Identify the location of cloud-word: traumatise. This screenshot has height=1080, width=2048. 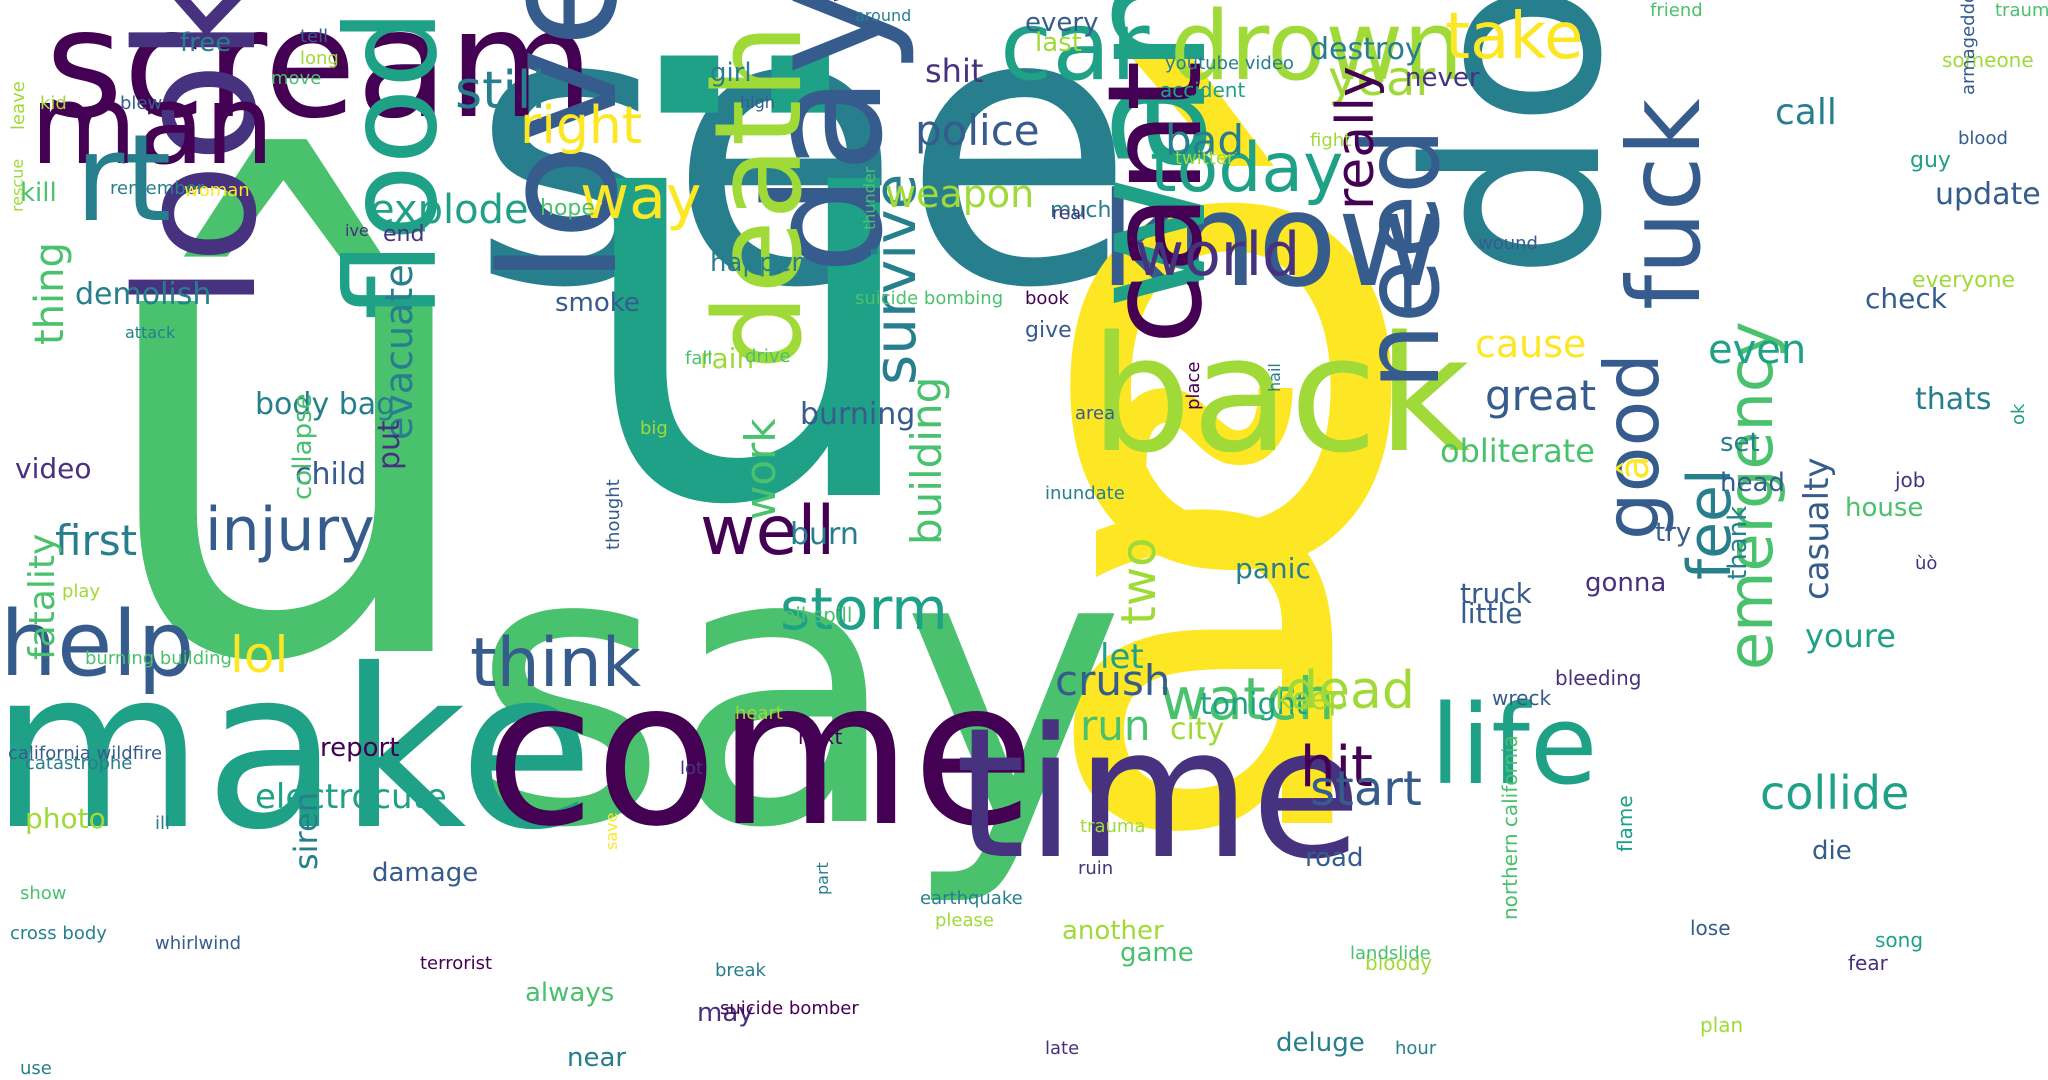
(2021, 10).